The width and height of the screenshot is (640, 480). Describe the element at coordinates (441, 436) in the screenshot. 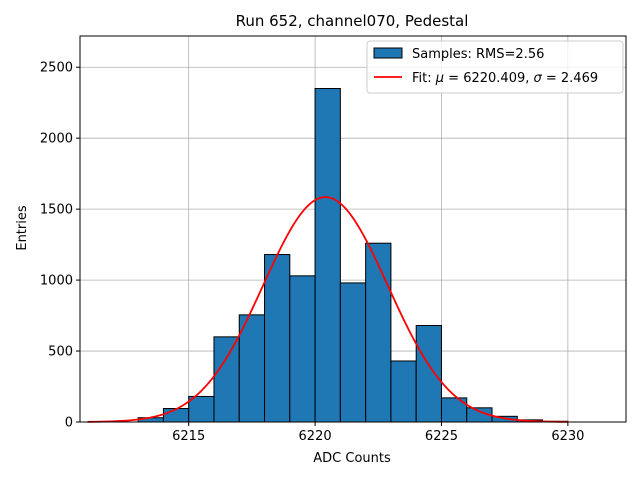

I see `x-tick-label: 6225` at that location.